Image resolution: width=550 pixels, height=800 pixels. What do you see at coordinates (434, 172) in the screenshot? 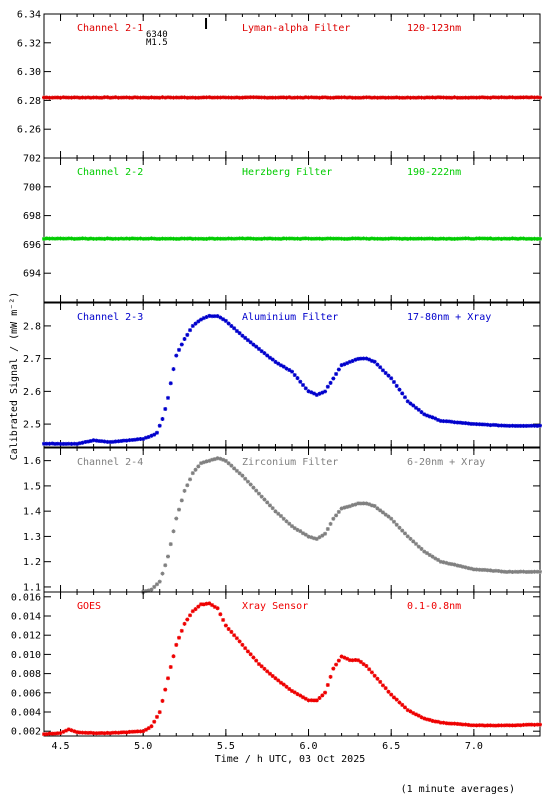
I see `band-label: 190-222nm` at bounding box center [434, 172].